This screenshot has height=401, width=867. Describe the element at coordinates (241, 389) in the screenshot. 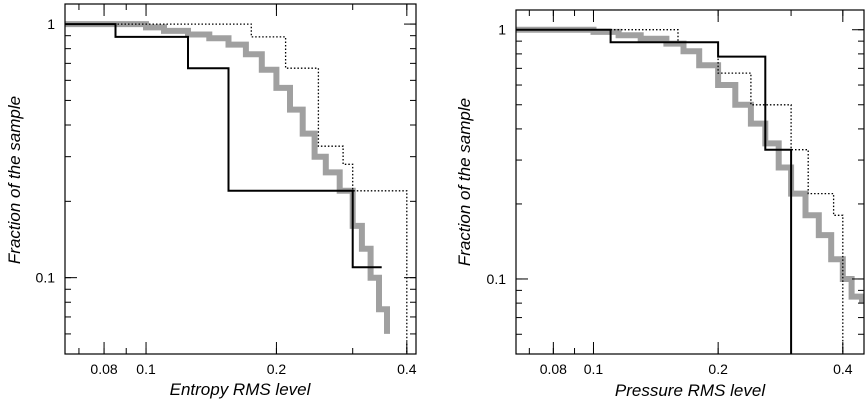

I see `x-axis-label: Entropy RMS level` at that location.